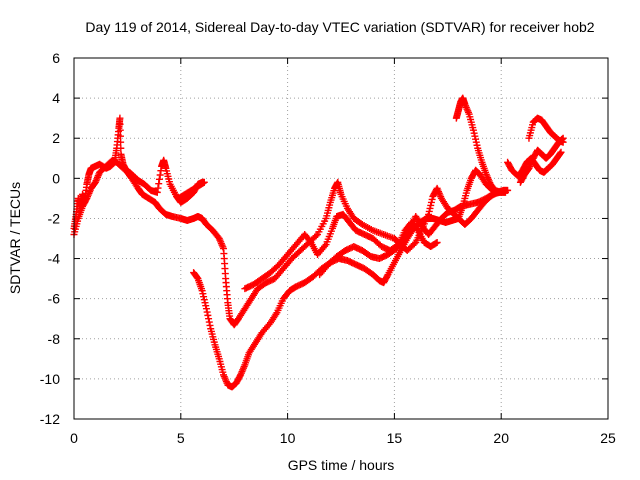  Describe the element at coordinates (74, 438) in the screenshot. I see `x-tick-label: 0` at that location.